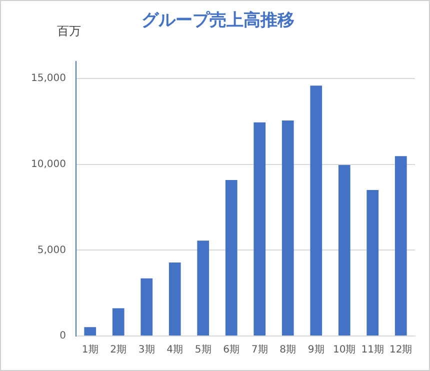  What do you see at coordinates (316, 350) in the screenshot?
I see `x-tick-label: 9期` at bounding box center [316, 350].